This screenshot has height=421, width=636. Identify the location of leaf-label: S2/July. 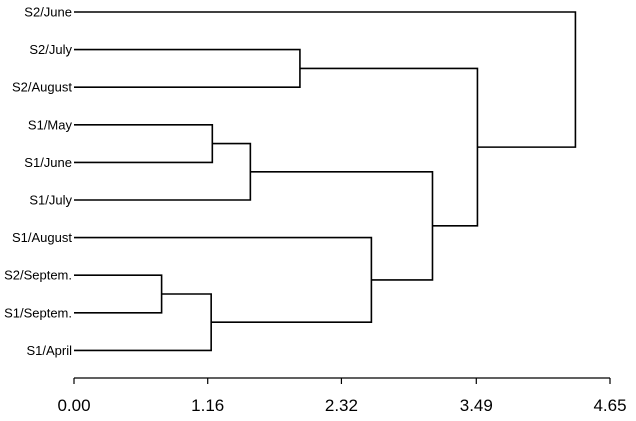
(50, 49).